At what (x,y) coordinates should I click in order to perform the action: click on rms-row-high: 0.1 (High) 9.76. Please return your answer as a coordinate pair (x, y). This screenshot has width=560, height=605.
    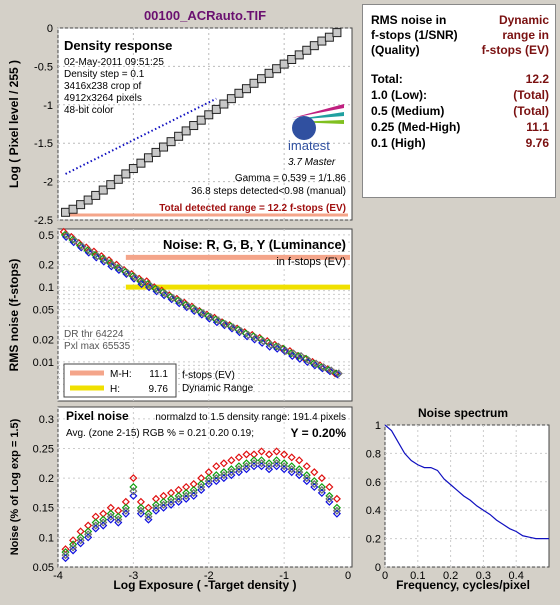
    Looking at the image, I should click on (460, 143).